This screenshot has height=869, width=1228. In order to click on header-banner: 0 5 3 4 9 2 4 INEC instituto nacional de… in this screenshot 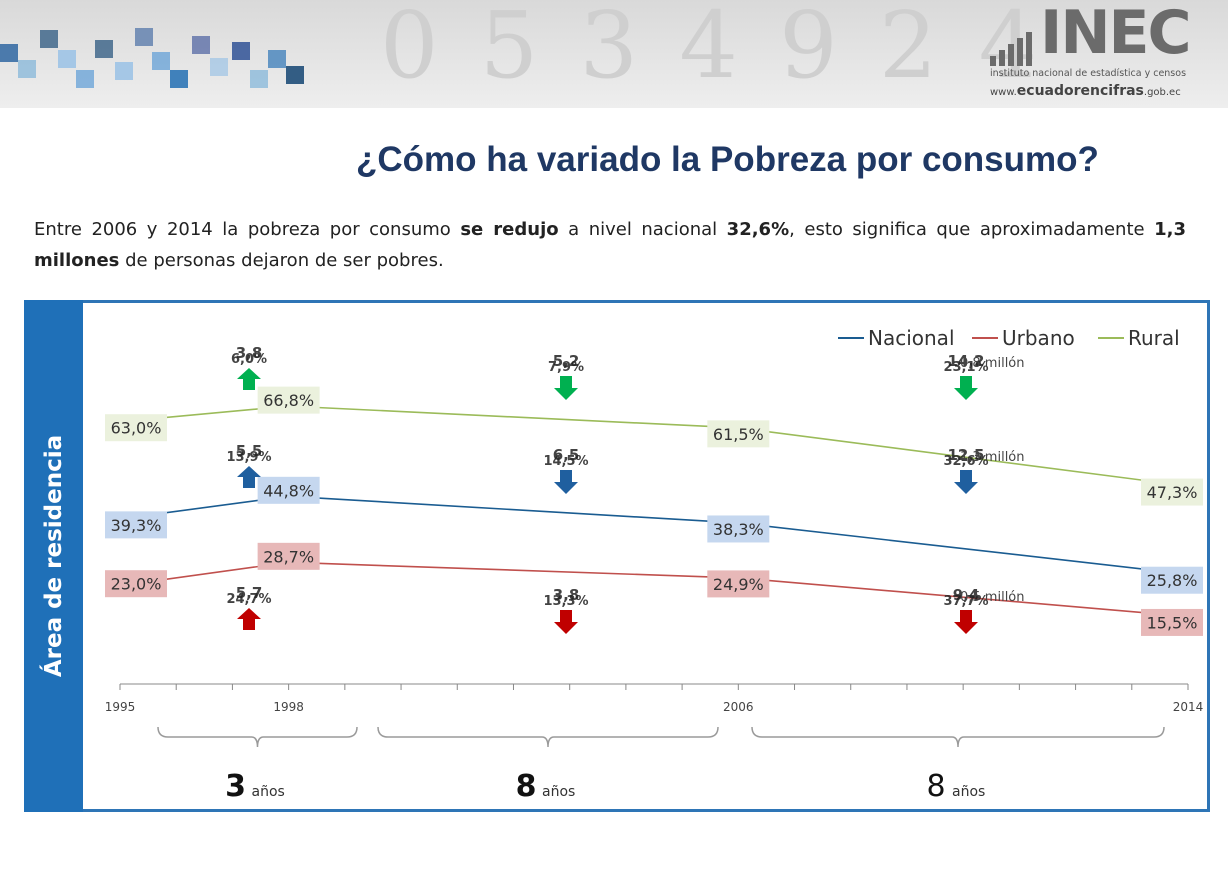, I will do `click(614, 54)`.